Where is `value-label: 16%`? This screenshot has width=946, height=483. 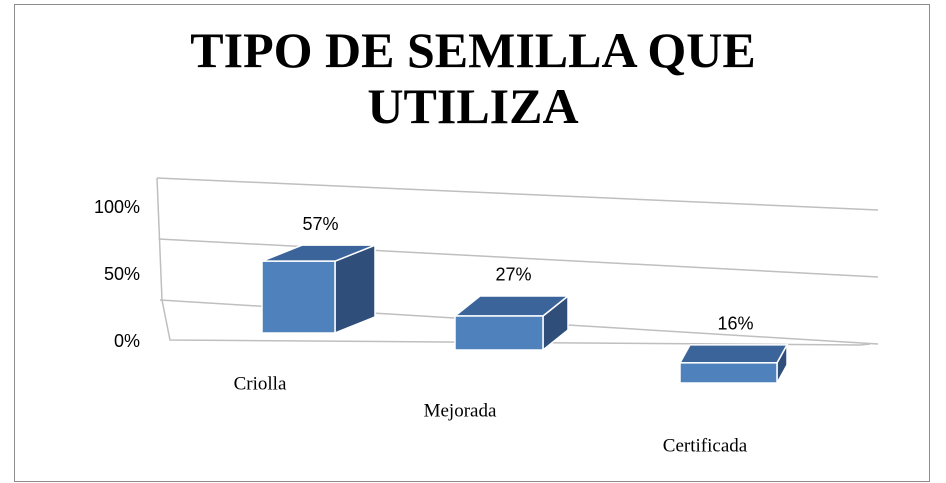
value-label: 16% is located at coordinates (735, 324).